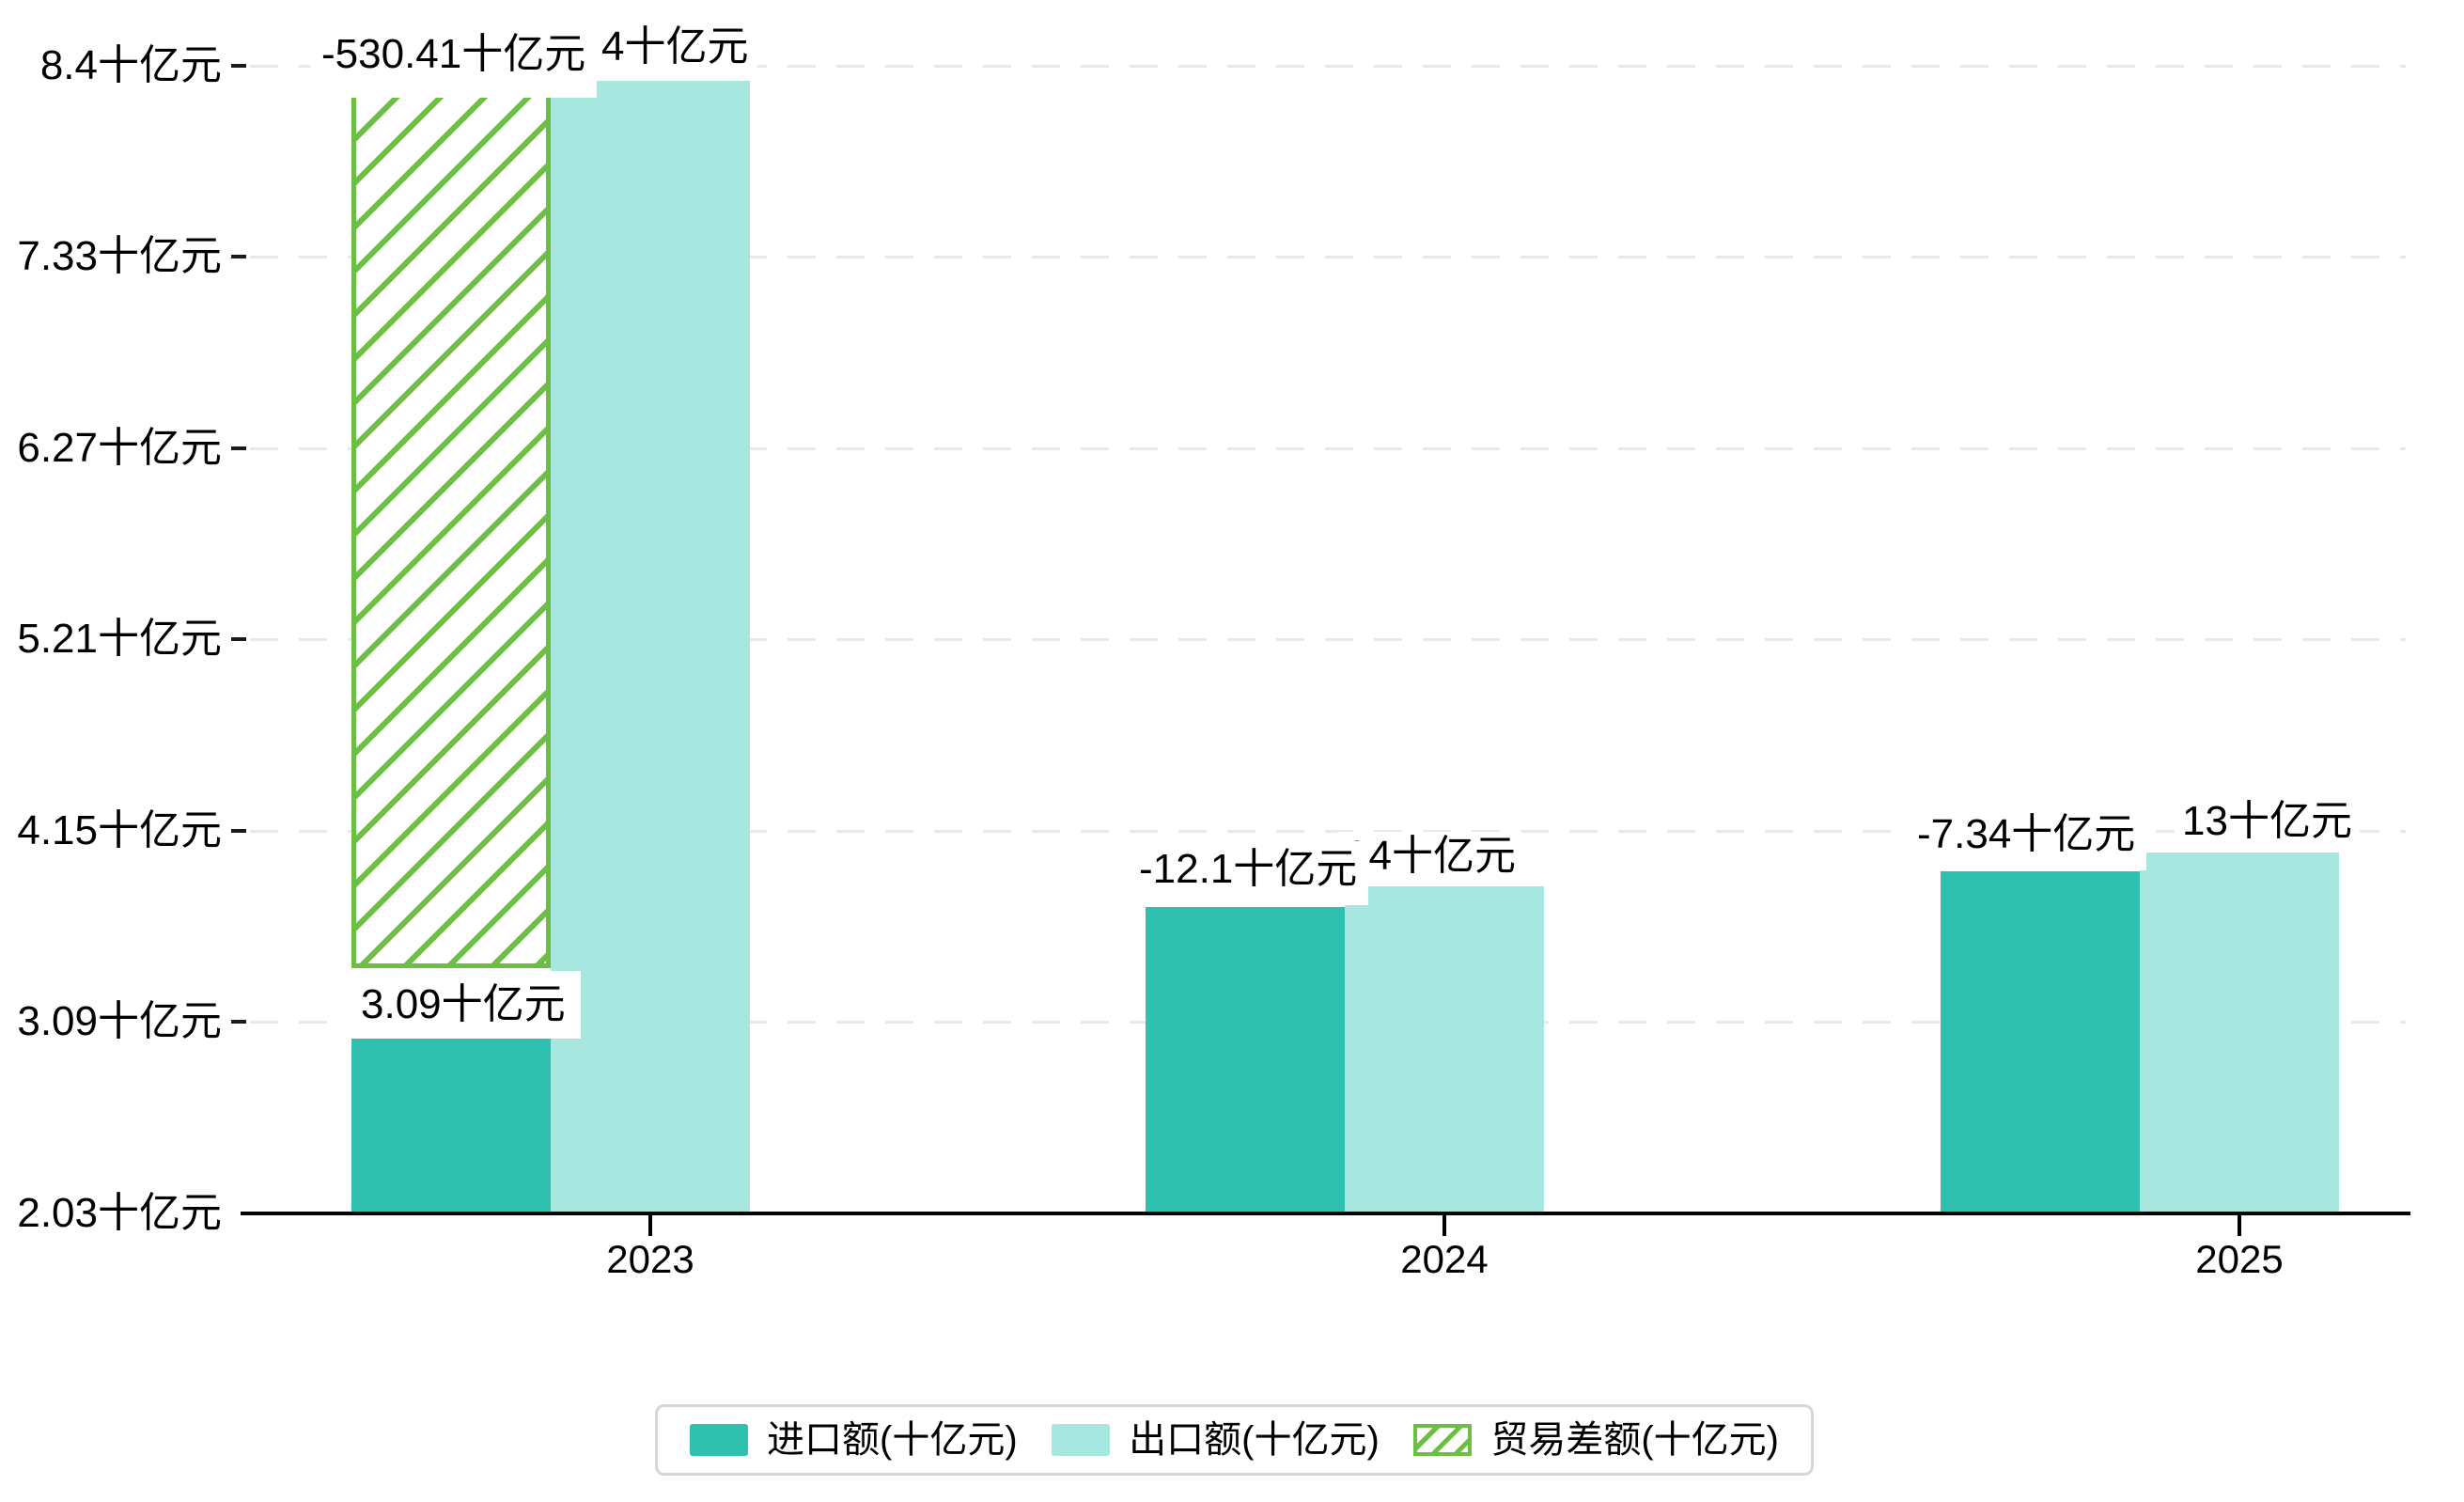  Describe the element at coordinates (1634, 1440) in the screenshot. I see `legend-label-trade-balance: 贸易差额(十亿元)` at that location.